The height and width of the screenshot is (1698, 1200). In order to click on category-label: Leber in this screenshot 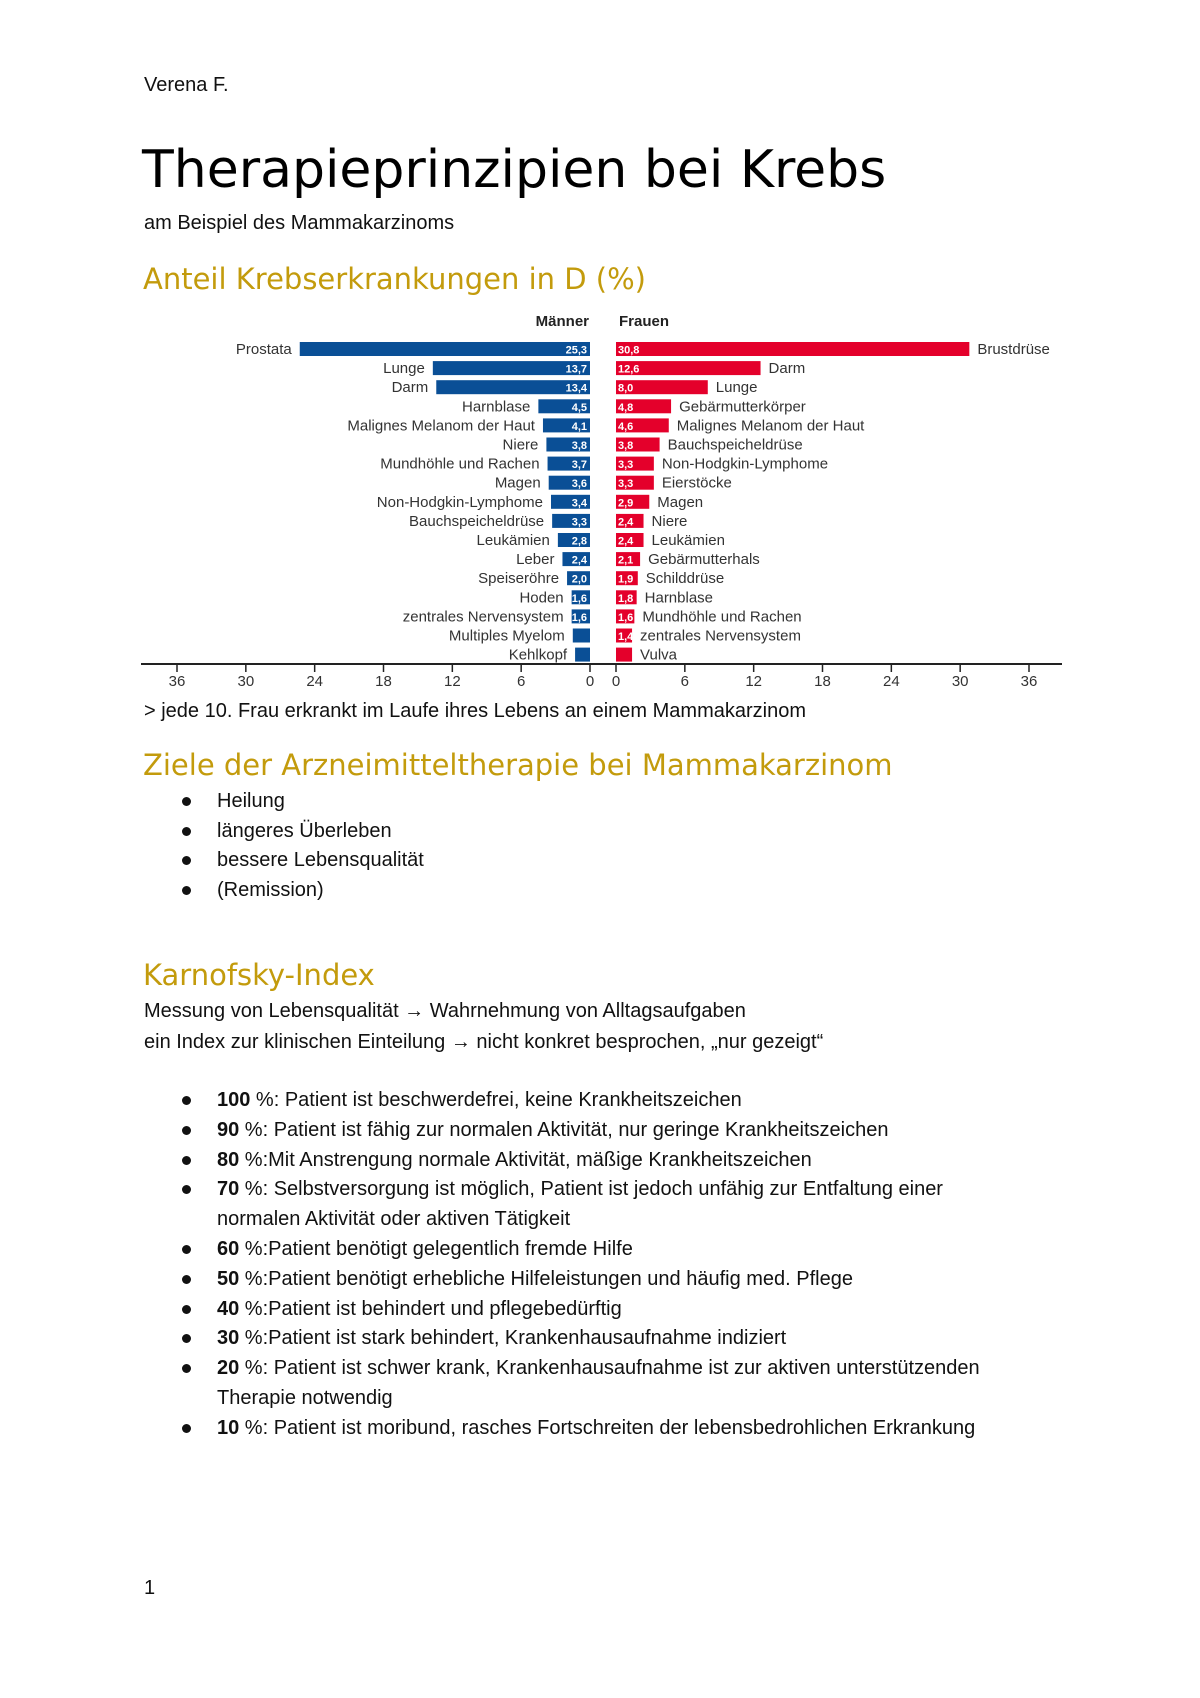, I will do `click(535, 559)`.